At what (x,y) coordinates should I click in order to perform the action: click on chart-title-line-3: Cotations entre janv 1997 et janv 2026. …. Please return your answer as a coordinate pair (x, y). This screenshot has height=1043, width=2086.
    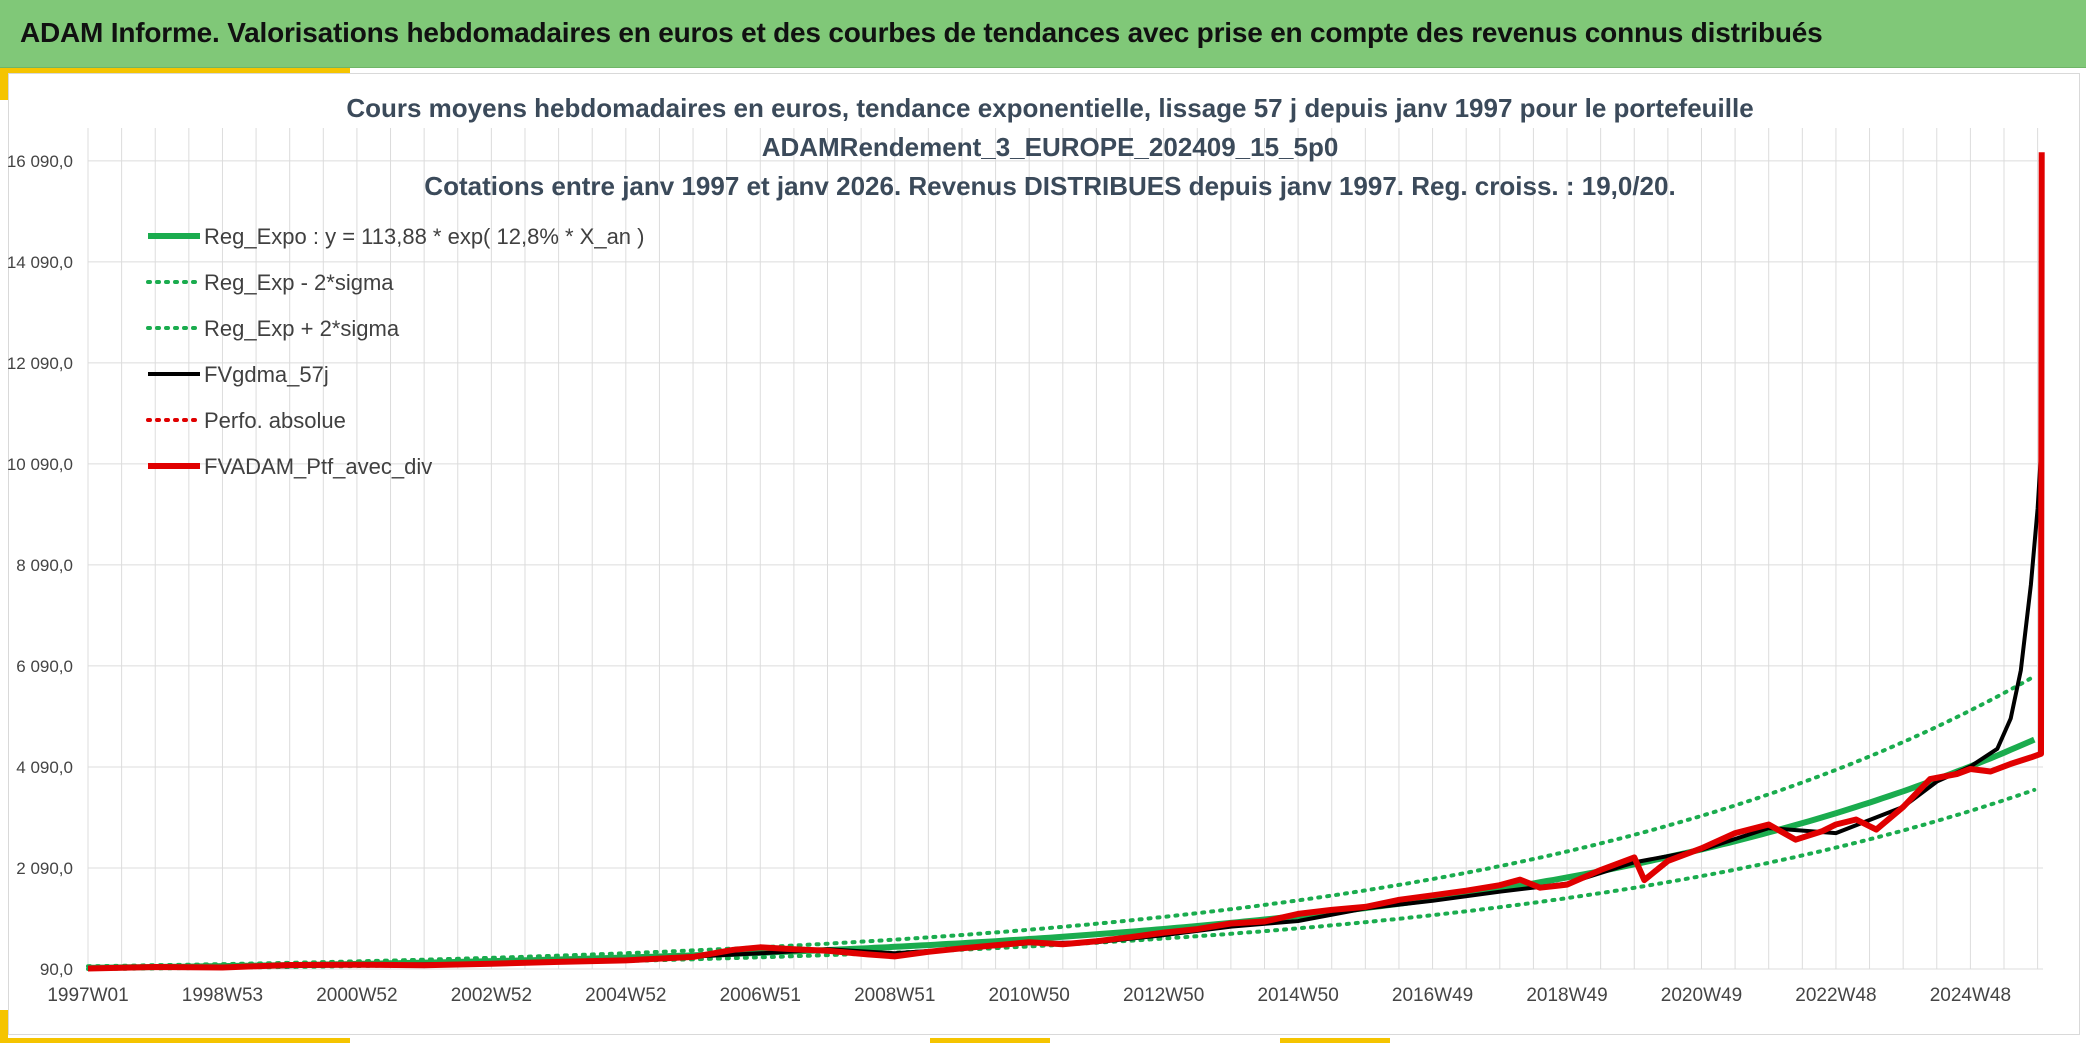
    Looking at the image, I should click on (1049, 186).